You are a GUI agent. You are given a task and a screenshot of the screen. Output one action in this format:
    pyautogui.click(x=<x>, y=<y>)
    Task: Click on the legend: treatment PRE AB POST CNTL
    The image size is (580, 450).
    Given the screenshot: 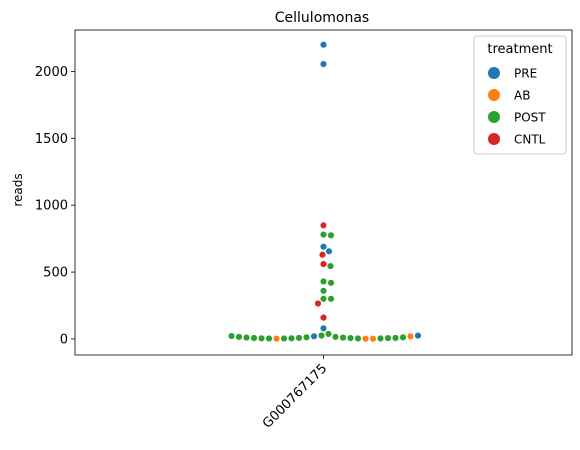 What is the action you would take?
    pyautogui.click(x=520, y=95)
    